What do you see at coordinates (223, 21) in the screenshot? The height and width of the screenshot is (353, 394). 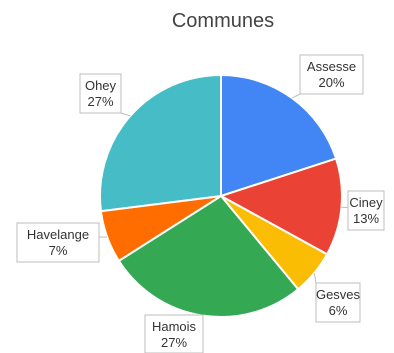 I see `chart-title: Communes` at bounding box center [223, 21].